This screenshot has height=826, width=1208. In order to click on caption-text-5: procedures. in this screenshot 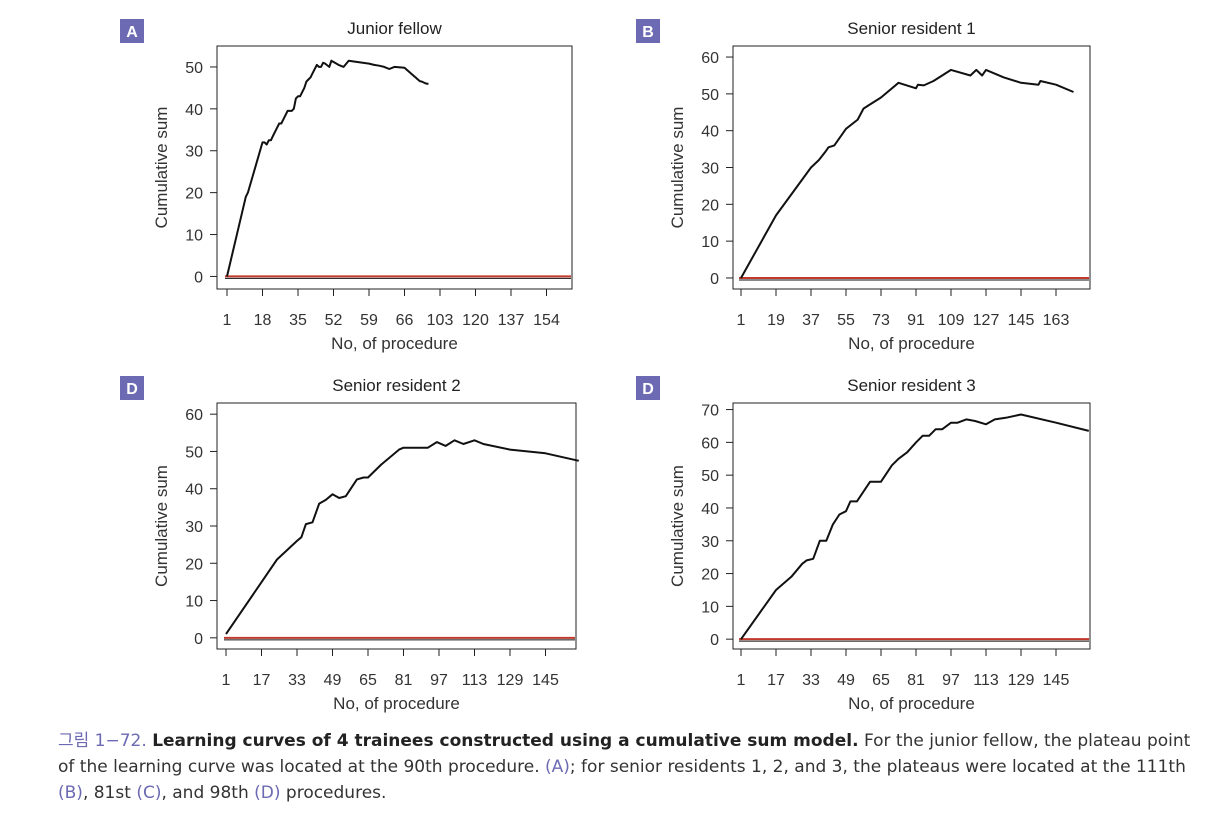, I will do `click(336, 793)`.